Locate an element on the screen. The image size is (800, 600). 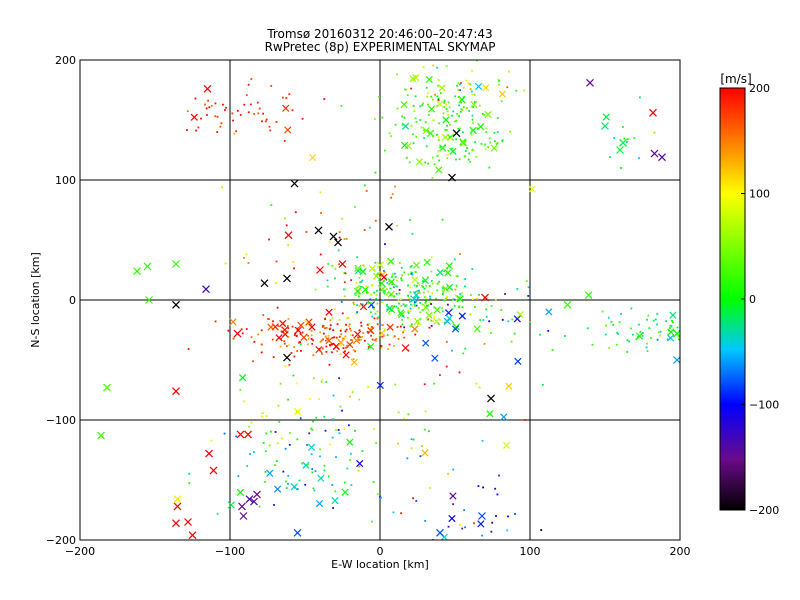
y-tick-label: −200 is located at coordinates (61, 540).